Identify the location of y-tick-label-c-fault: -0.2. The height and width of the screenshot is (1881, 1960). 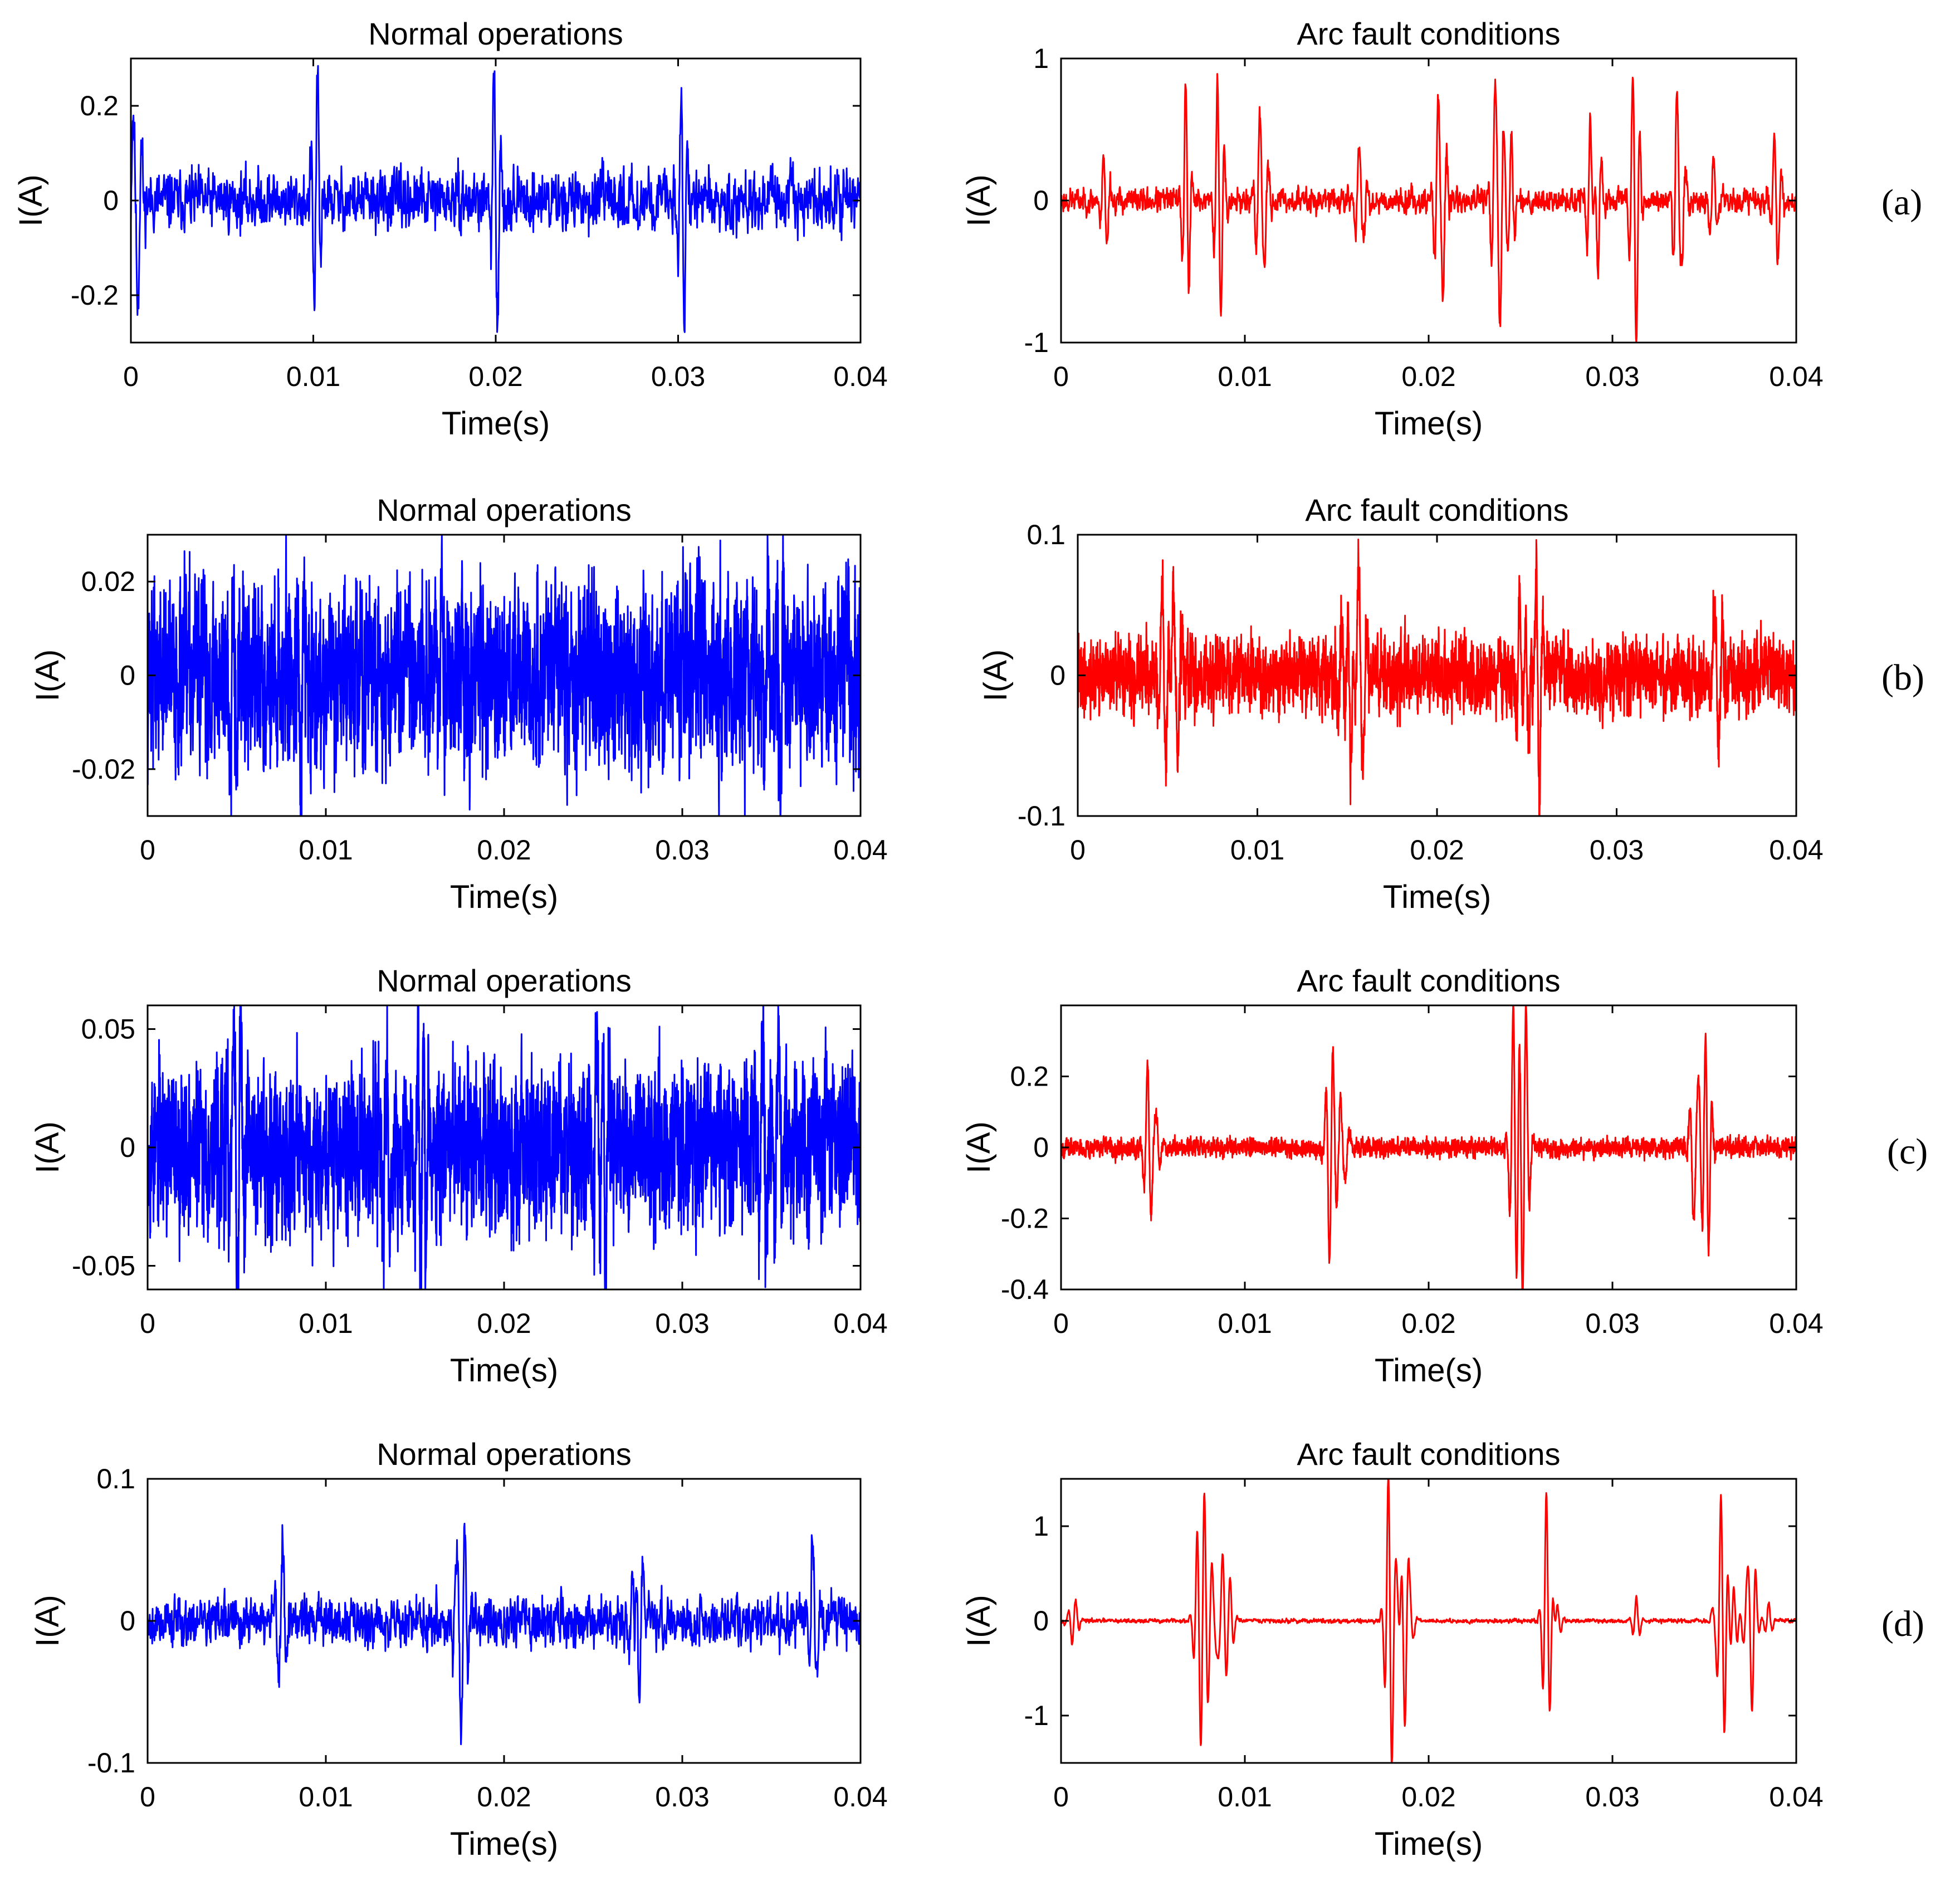
(1025, 1218).